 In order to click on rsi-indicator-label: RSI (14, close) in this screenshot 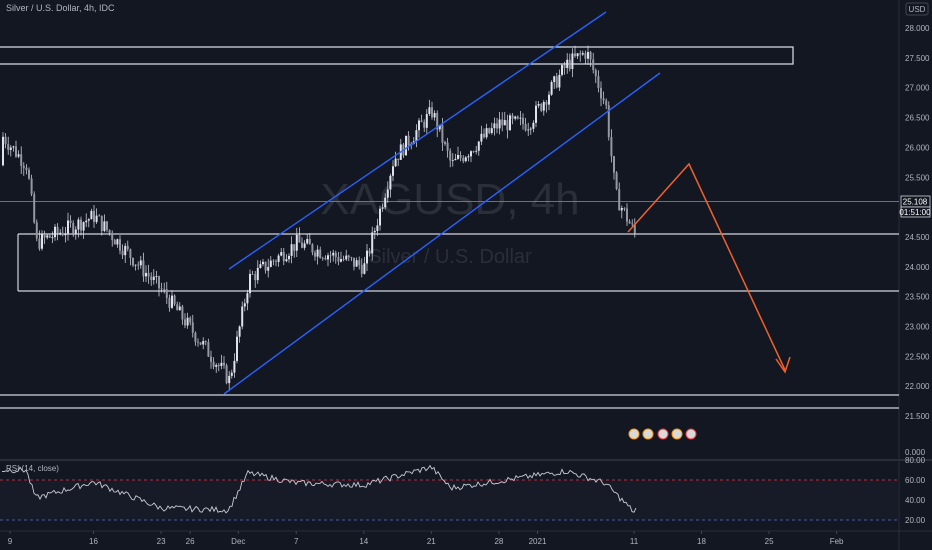, I will do `click(32, 468)`.